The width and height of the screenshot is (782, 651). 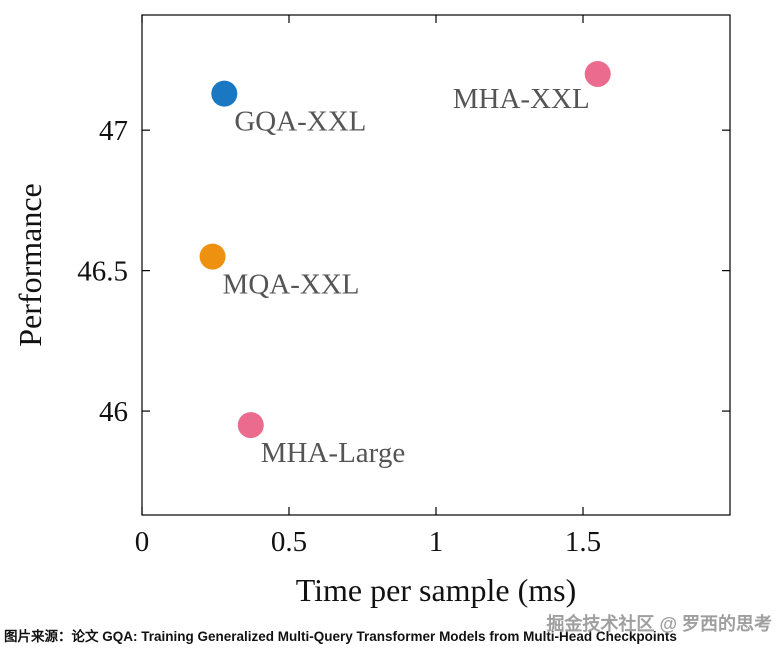 I want to click on x-tick-label: 0, so click(x=142, y=542).